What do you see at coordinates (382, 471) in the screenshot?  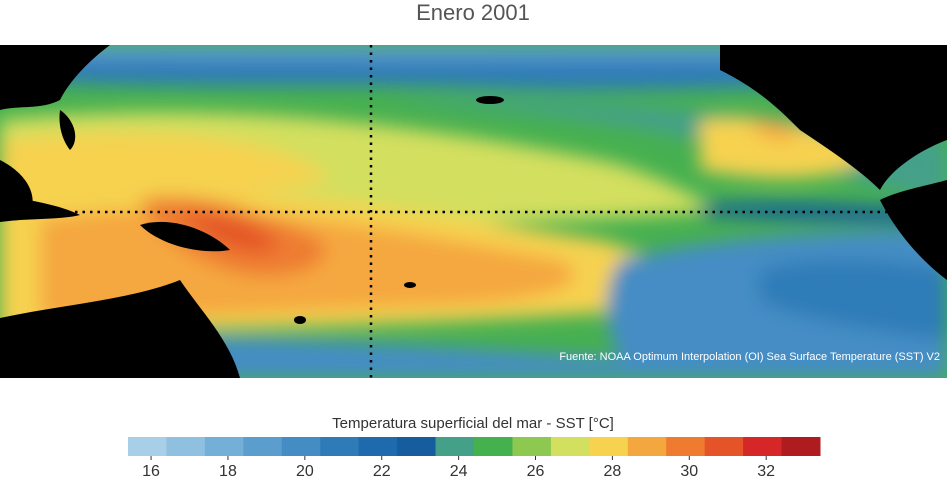 I see `colorbar-tick-label: 22` at bounding box center [382, 471].